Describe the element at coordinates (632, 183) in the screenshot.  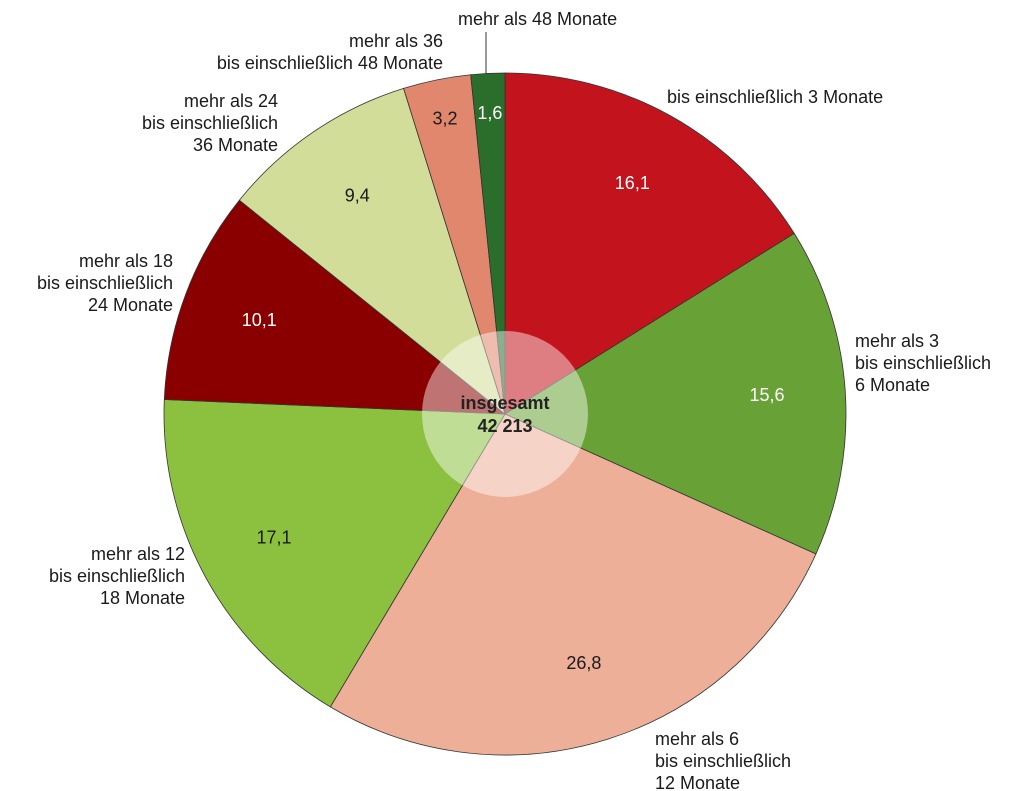
I see `value-label: 16,1` at that location.